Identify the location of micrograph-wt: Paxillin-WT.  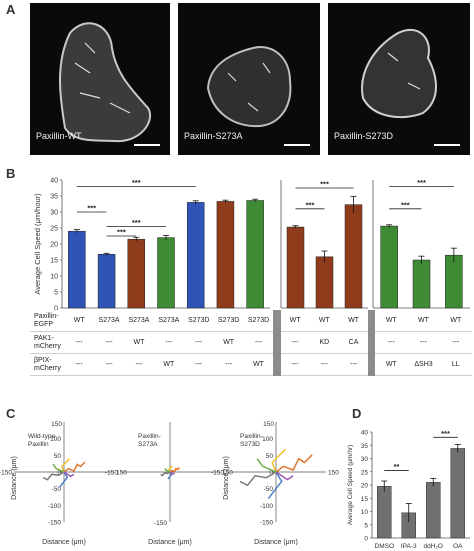
(100, 79).